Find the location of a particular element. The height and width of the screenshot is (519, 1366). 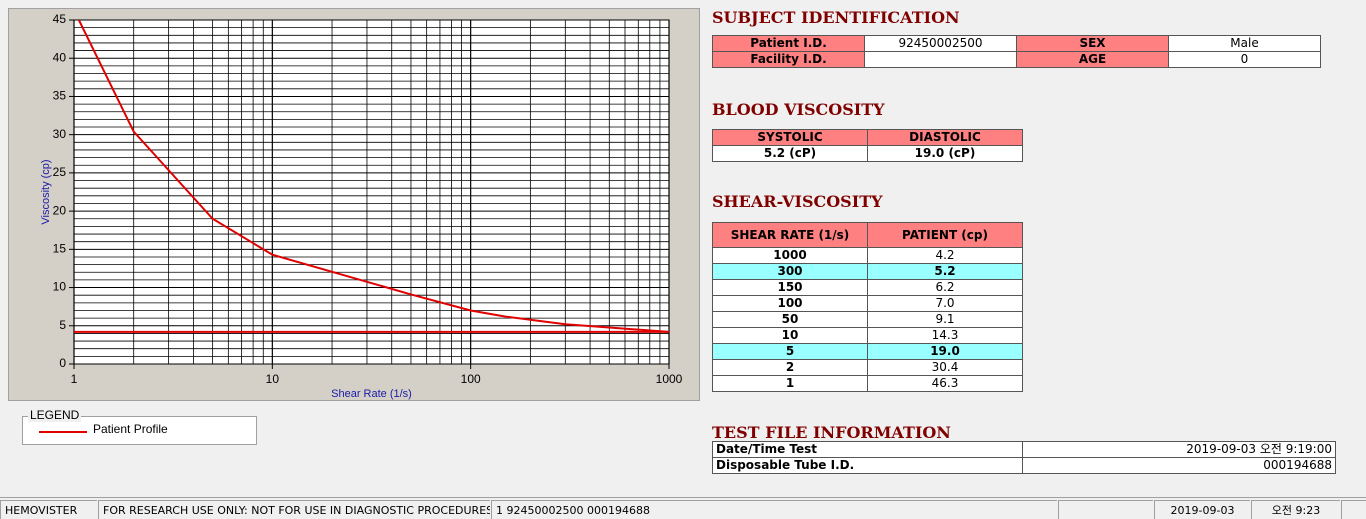

table-cell: 50 is located at coordinates (790, 319).